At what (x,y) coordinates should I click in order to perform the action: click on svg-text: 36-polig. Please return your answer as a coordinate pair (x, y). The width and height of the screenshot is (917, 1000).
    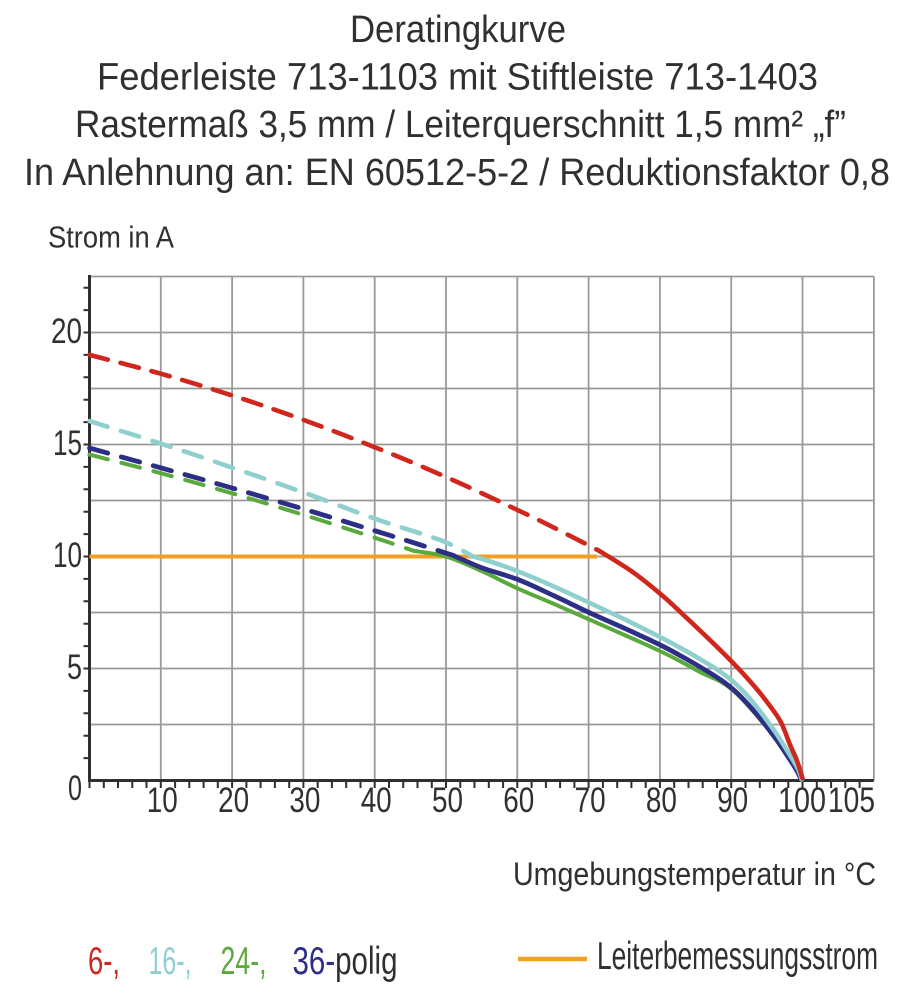
    Looking at the image, I should click on (345, 961).